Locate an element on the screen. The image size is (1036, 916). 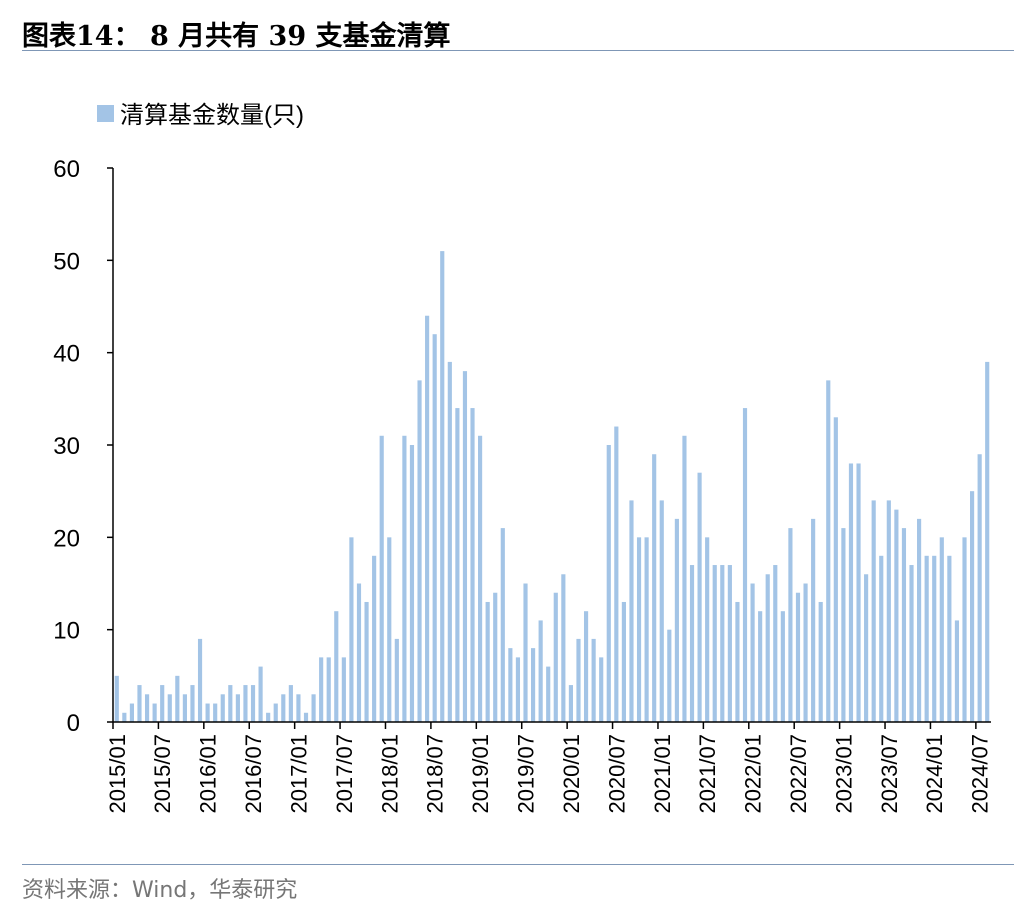
title-divider is located at coordinates (518, 50).